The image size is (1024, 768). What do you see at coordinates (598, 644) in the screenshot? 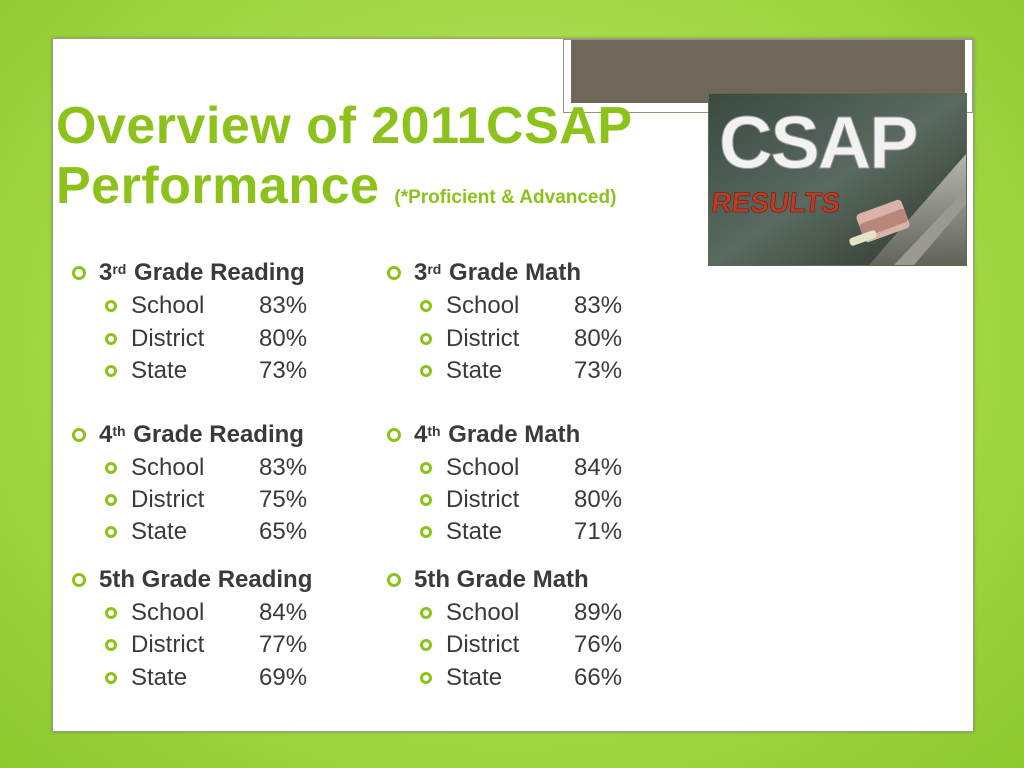
I see `stat-value: 76%` at bounding box center [598, 644].